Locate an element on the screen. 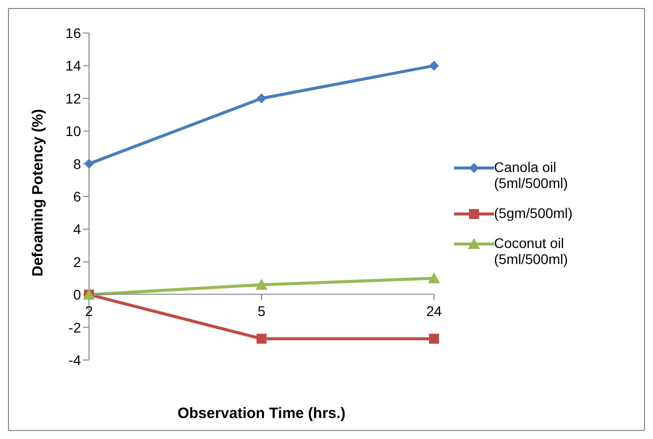  y-tick-label: 10 is located at coordinates (73, 131).